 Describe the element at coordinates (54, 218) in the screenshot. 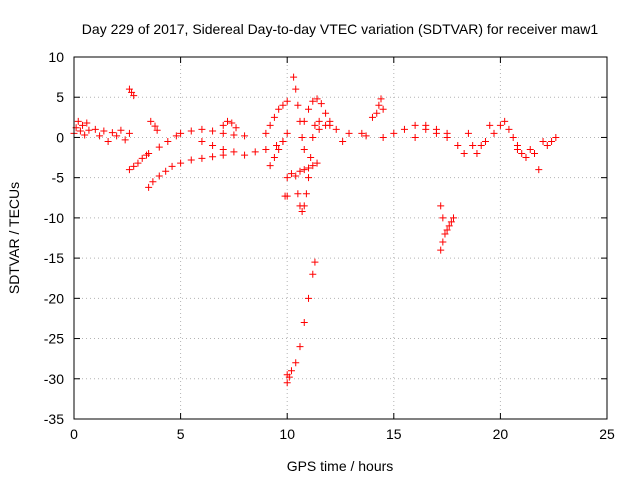

I see `y-tick-label: -10` at that location.